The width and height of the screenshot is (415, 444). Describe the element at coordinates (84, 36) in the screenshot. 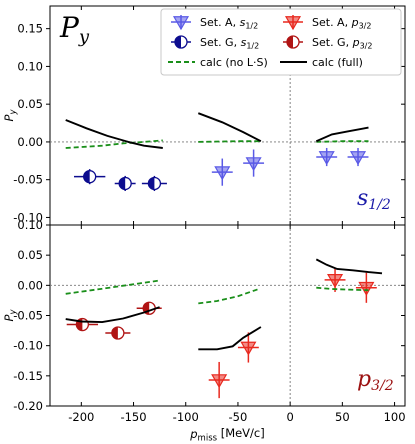

I see `chart-title-sub: y` at that location.